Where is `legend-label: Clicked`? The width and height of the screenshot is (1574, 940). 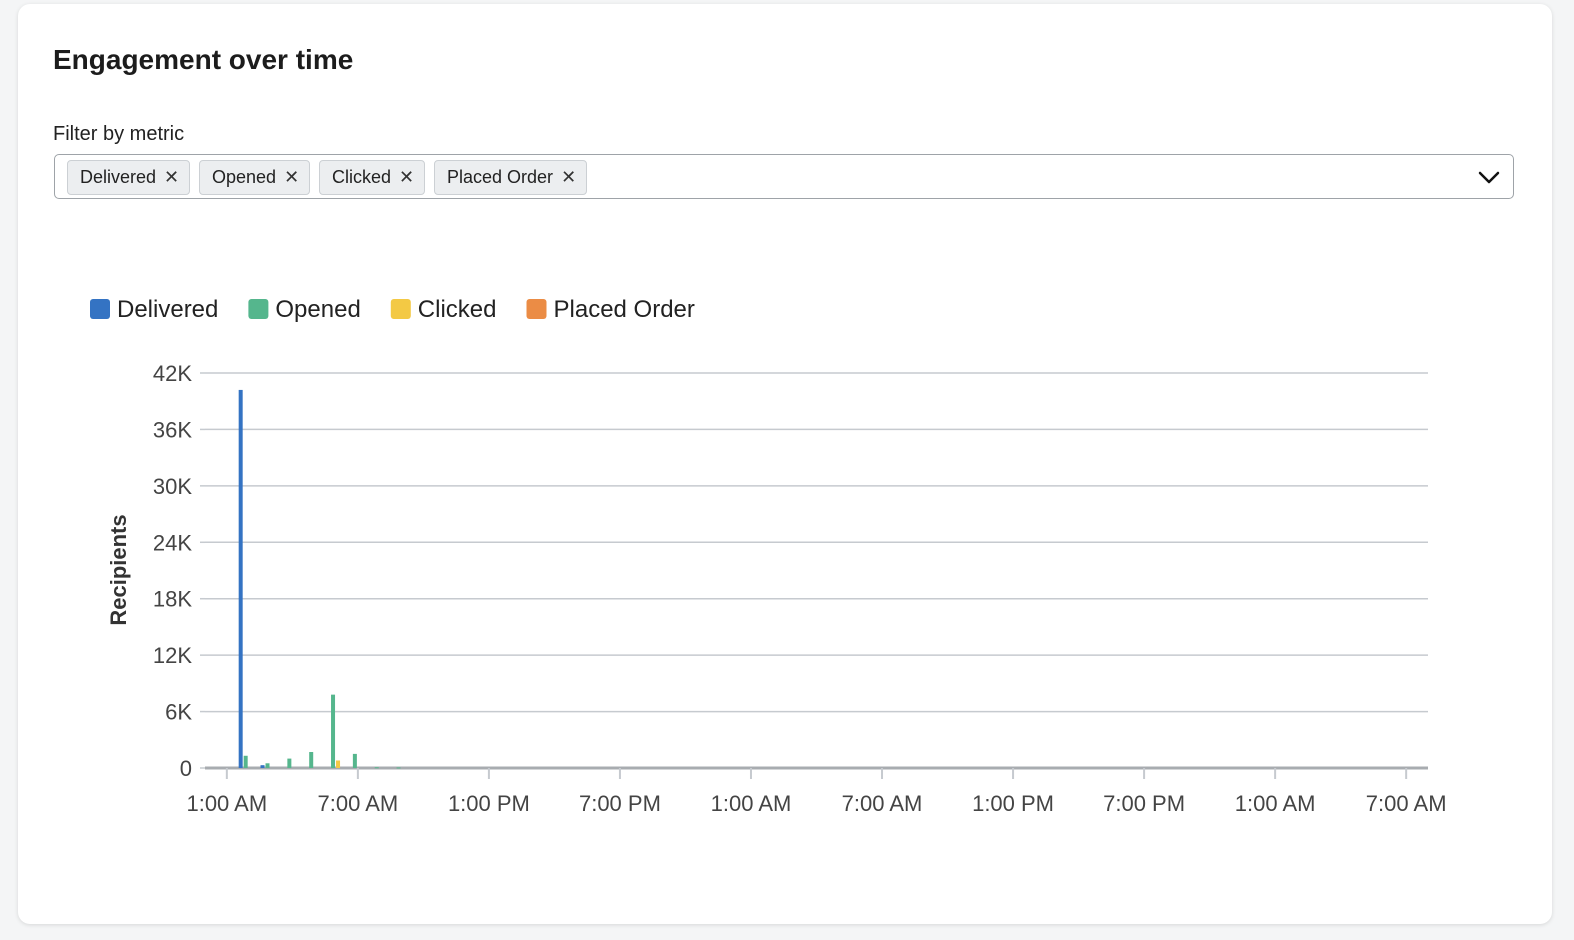 legend-label: Clicked is located at coordinates (457, 309).